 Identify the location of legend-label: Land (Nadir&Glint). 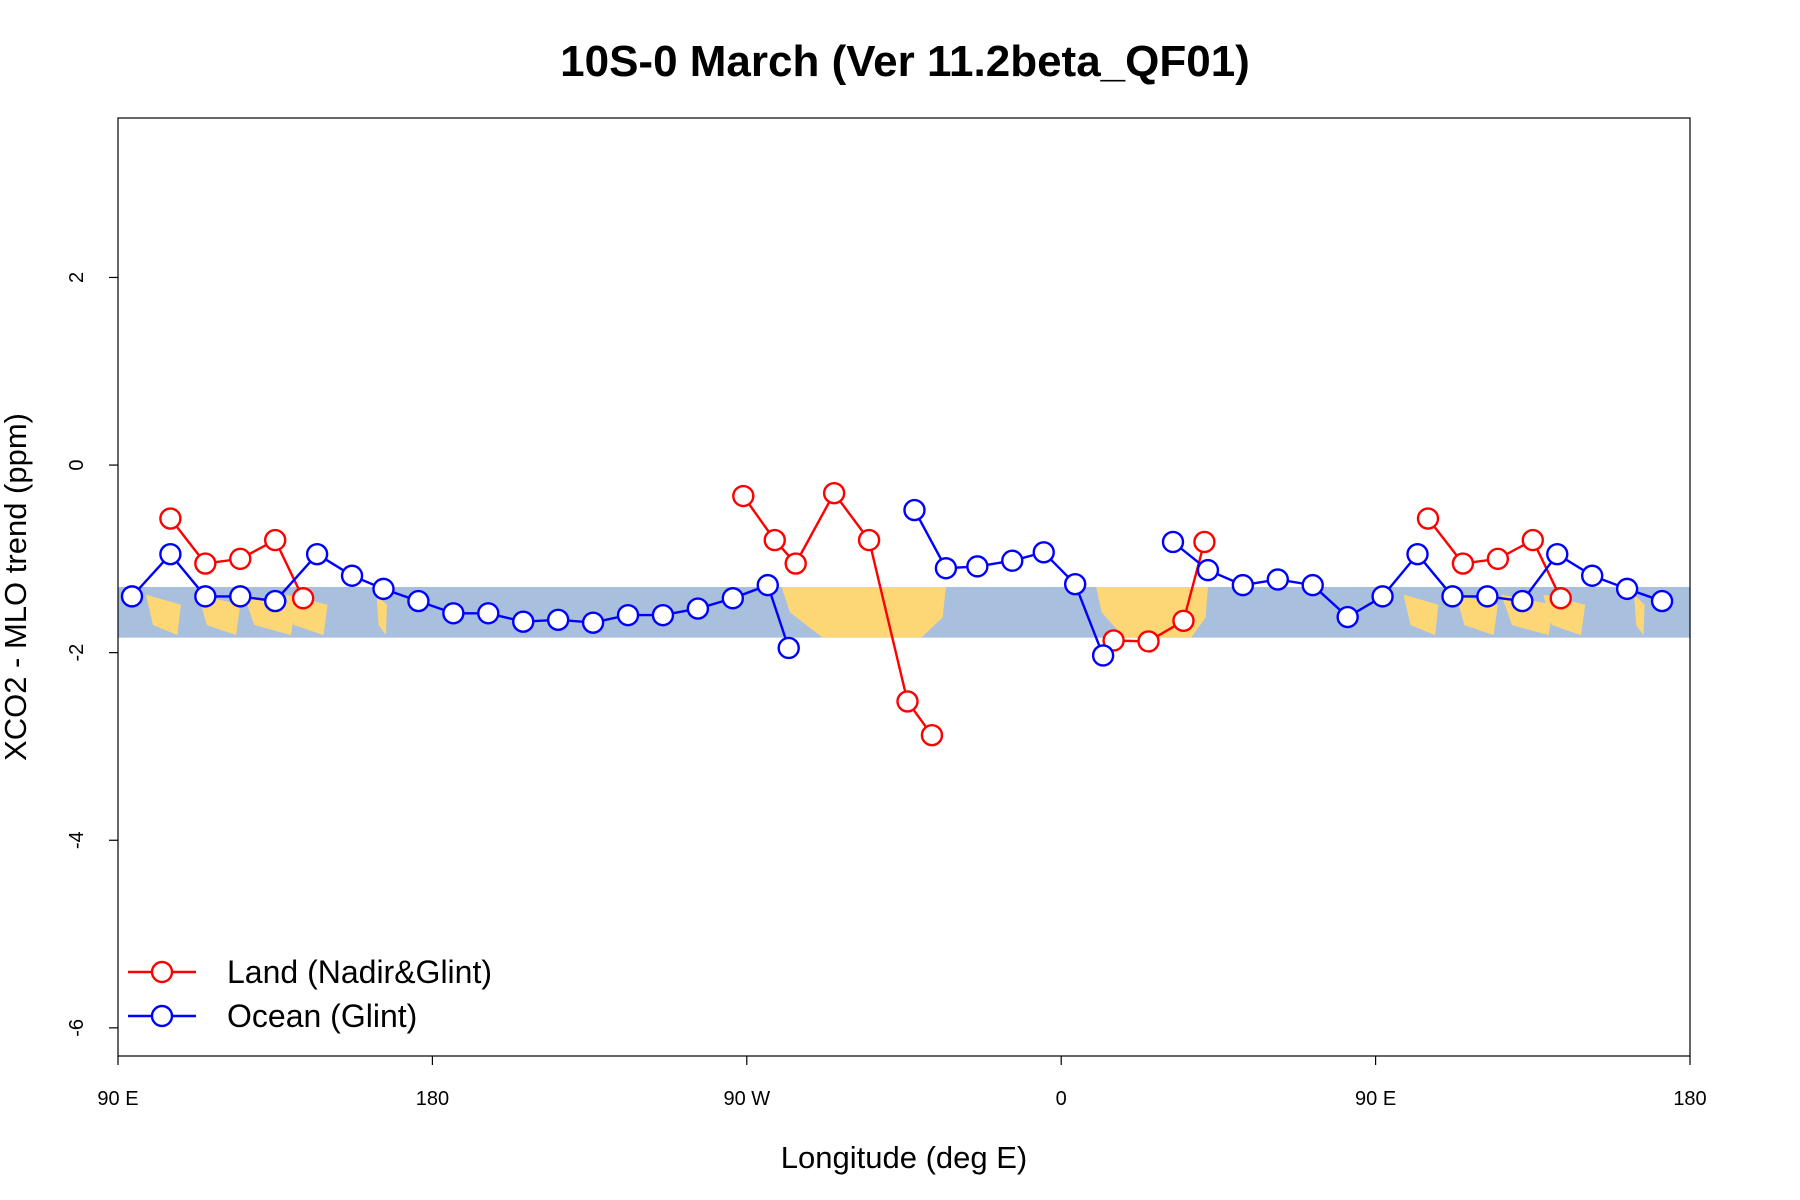
(359, 972).